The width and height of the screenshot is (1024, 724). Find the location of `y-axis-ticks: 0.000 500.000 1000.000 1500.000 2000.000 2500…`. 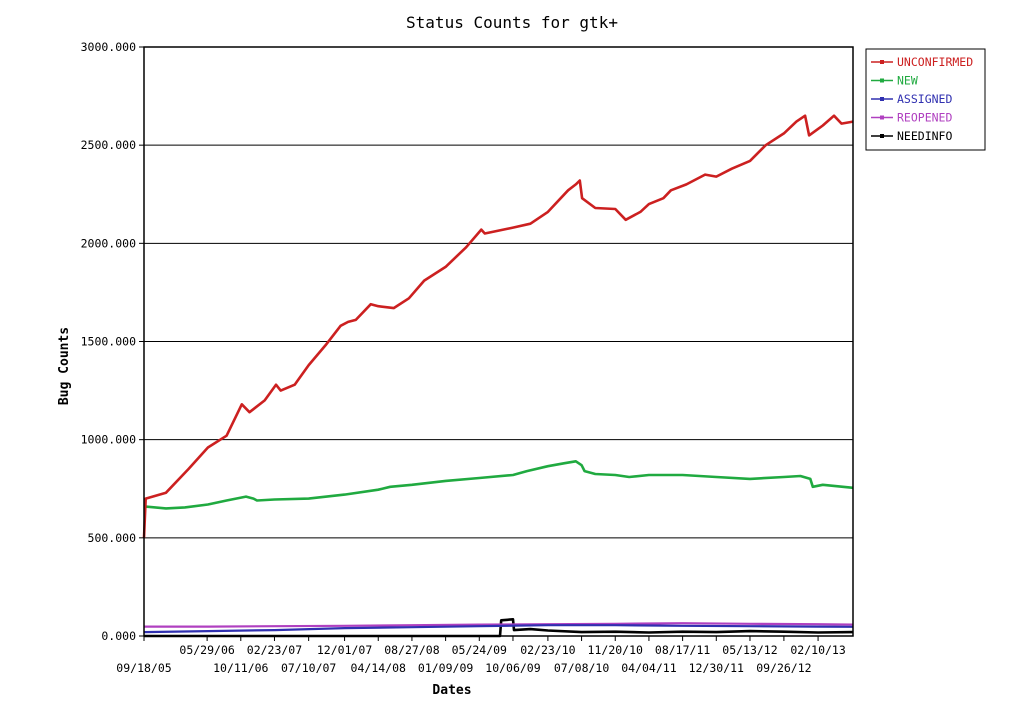

y-axis-ticks: 0.000 500.000 1000.000 1500.000 2000.000 2500… is located at coordinates (112, 341).